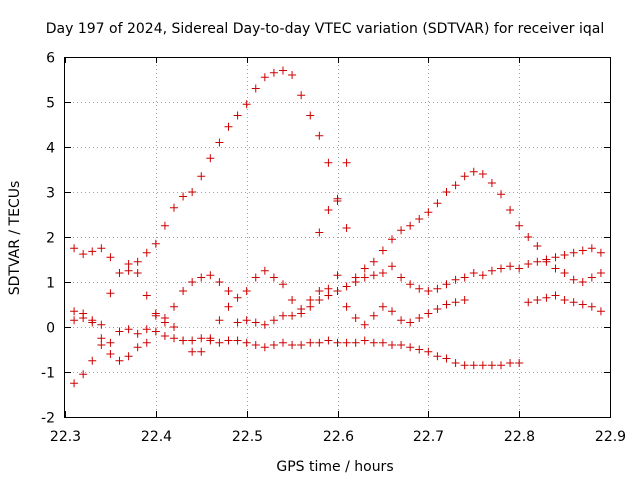 The height and width of the screenshot is (480, 640). Describe the element at coordinates (247, 437) in the screenshot. I see `x-tick-label: 22.5` at that location.